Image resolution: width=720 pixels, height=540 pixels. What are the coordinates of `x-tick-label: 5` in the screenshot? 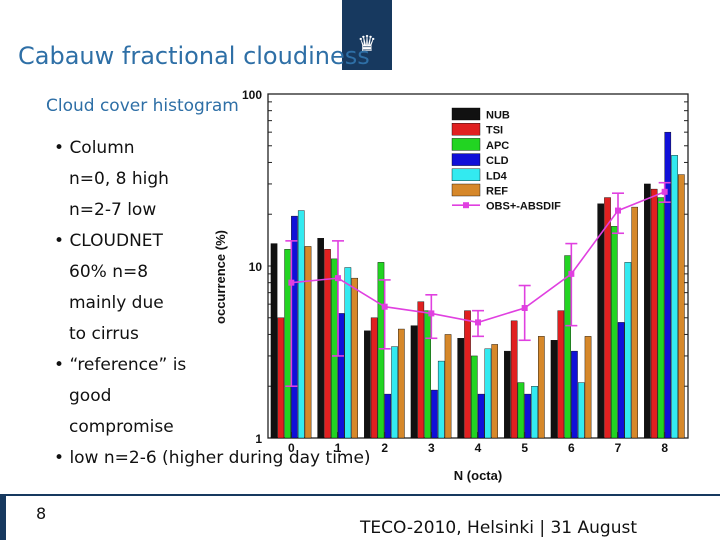 It's located at (524, 448).